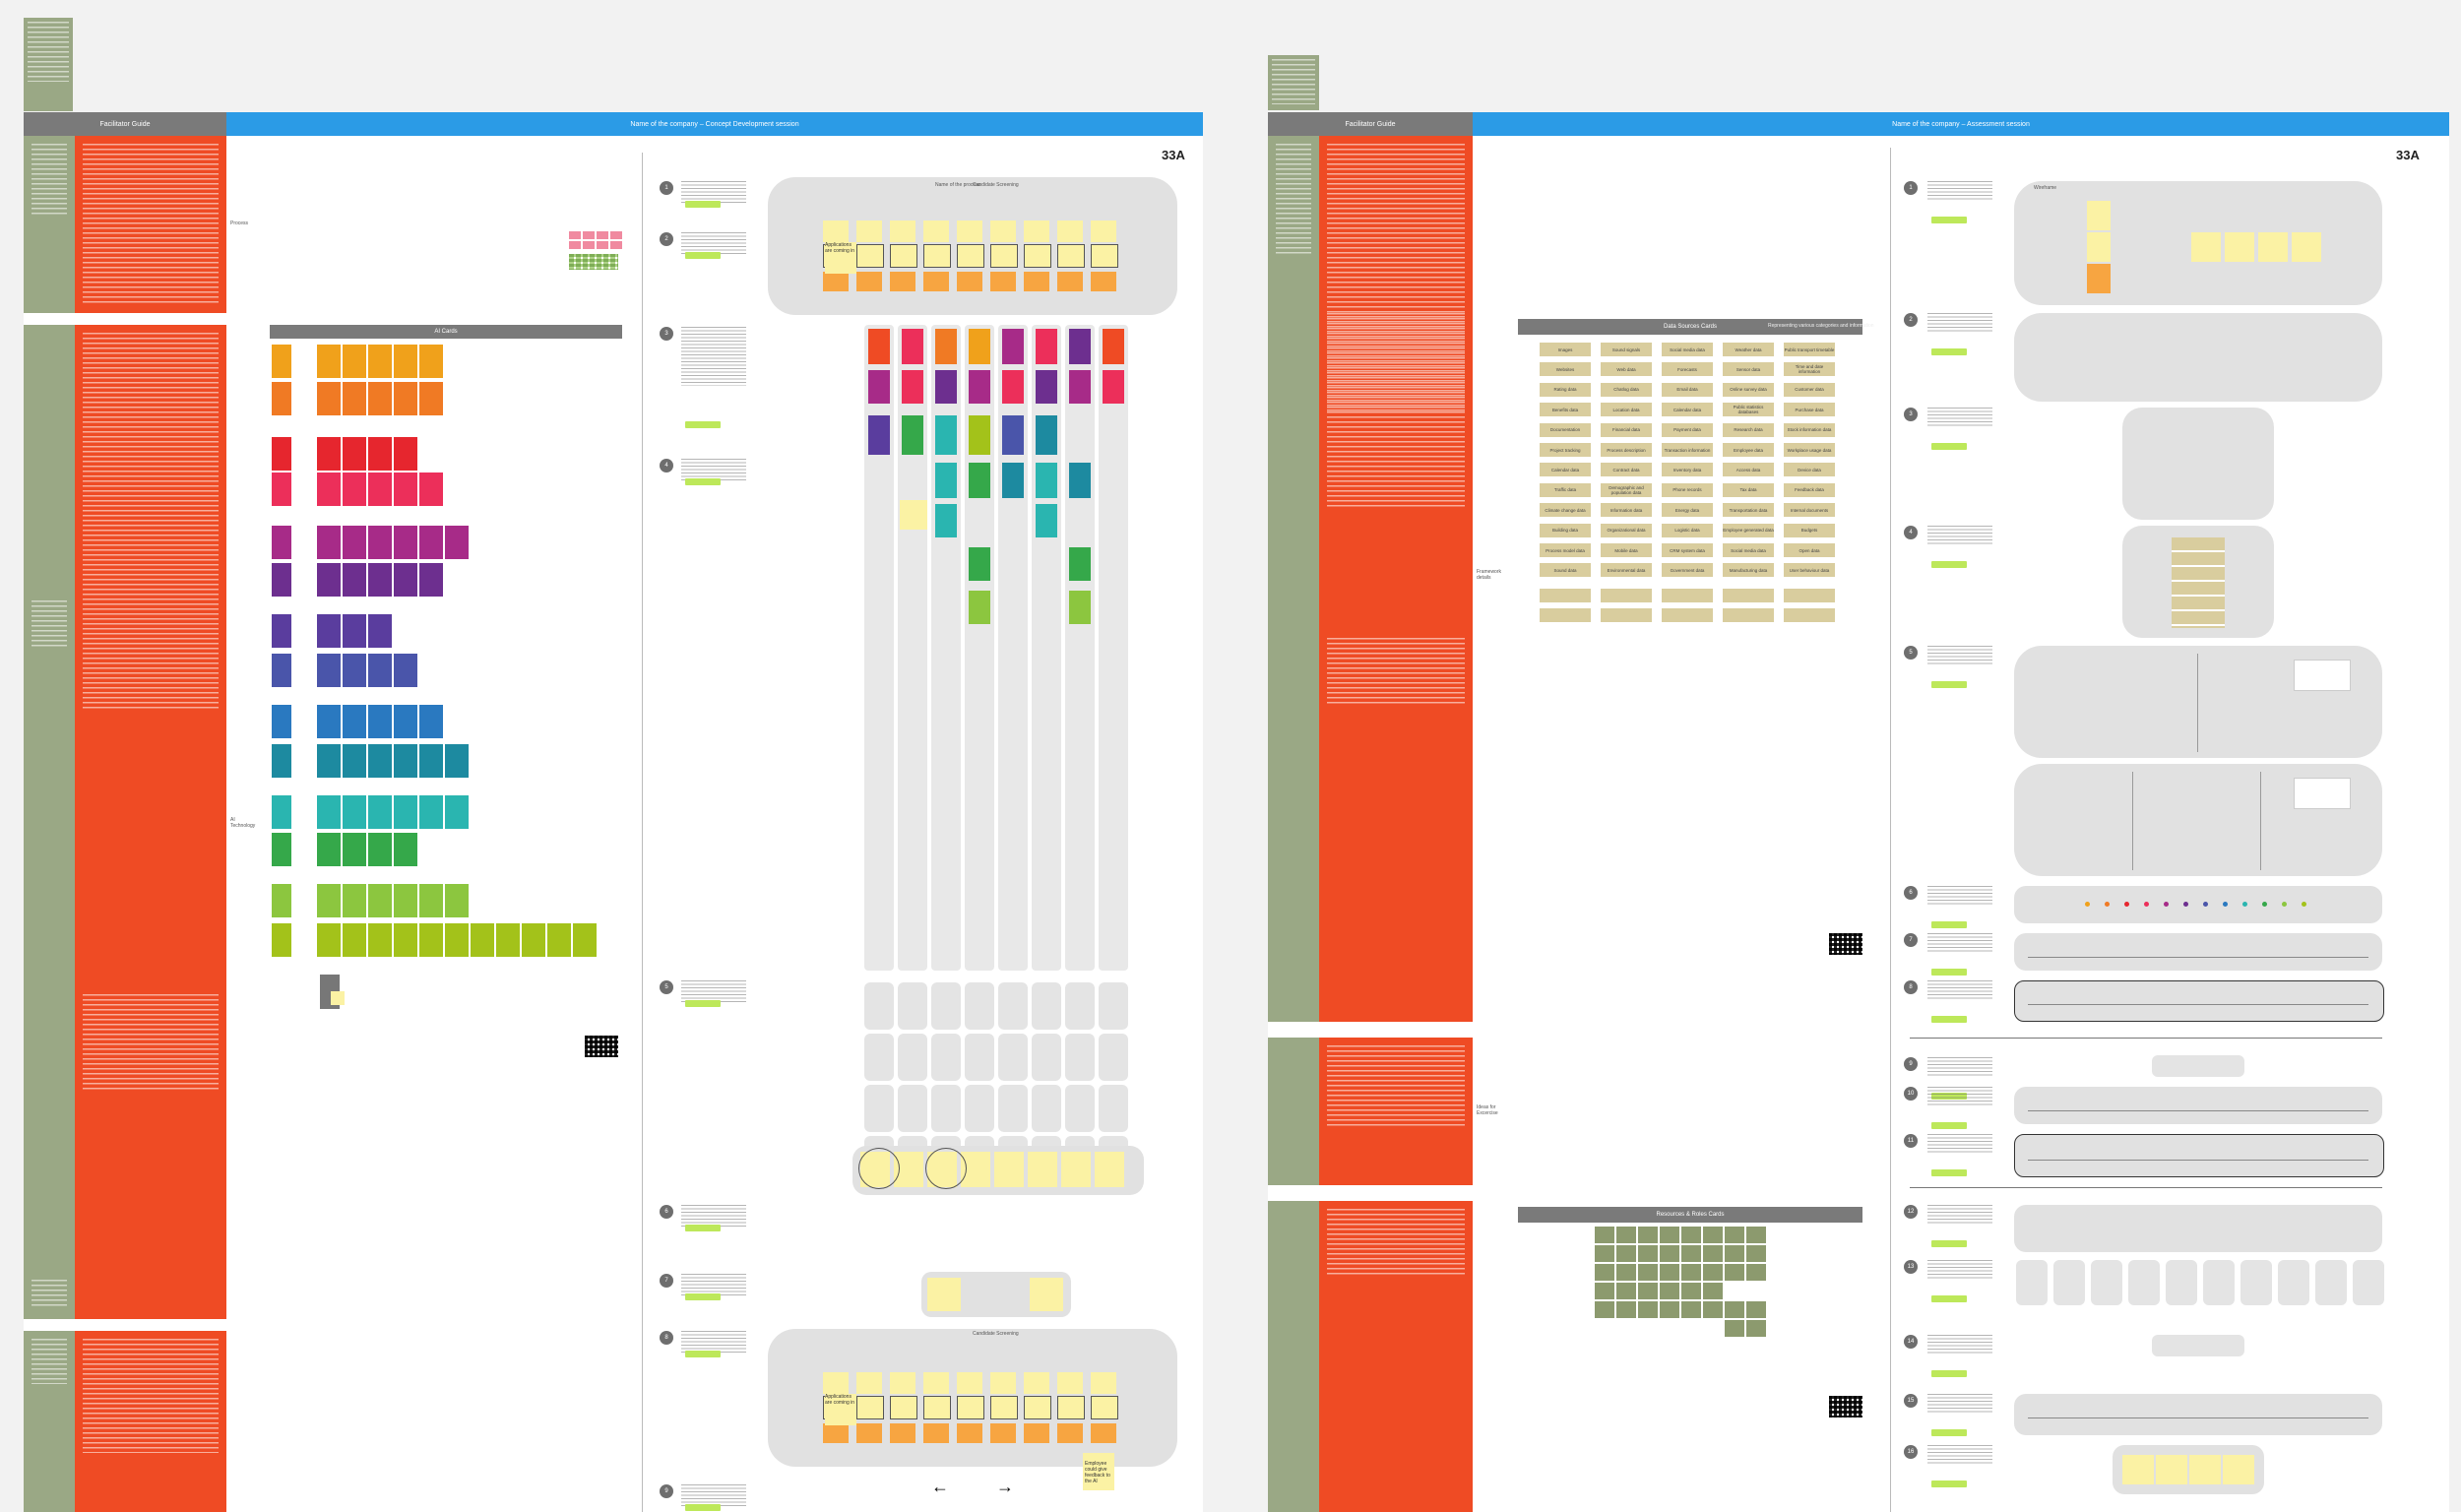 This screenshot has height=1512, width=2461. What do you see at coordinates (2198, 1066) in the screenshot?
I see `small-grey-box` at bounding box center [2198, 1066].